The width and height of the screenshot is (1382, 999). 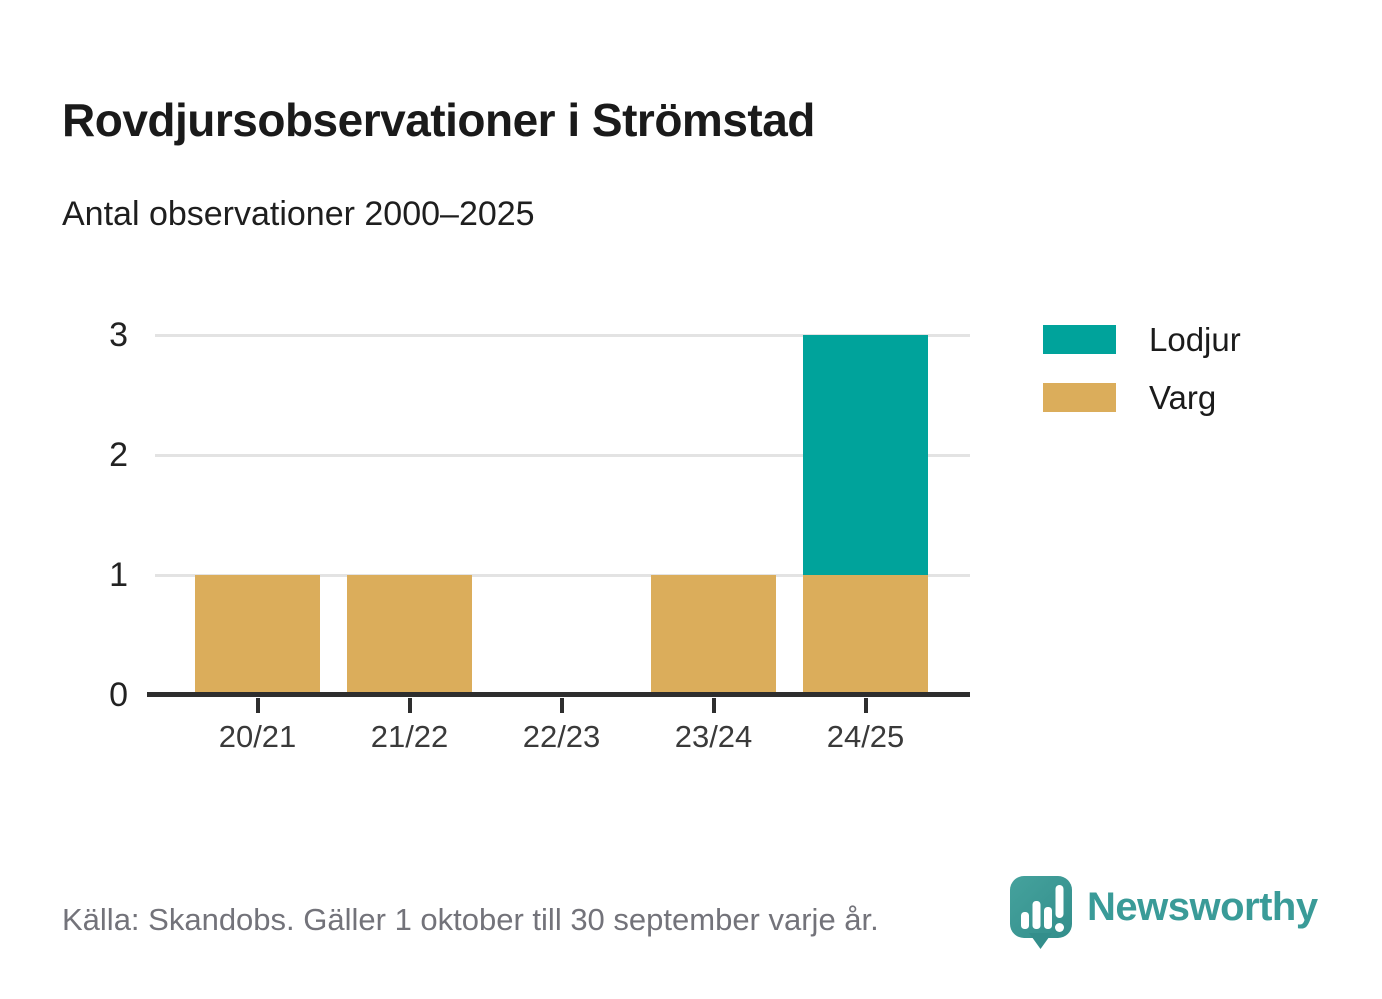 I want to click on legend-label-varg: Varg, so click(x=1183, y=397).